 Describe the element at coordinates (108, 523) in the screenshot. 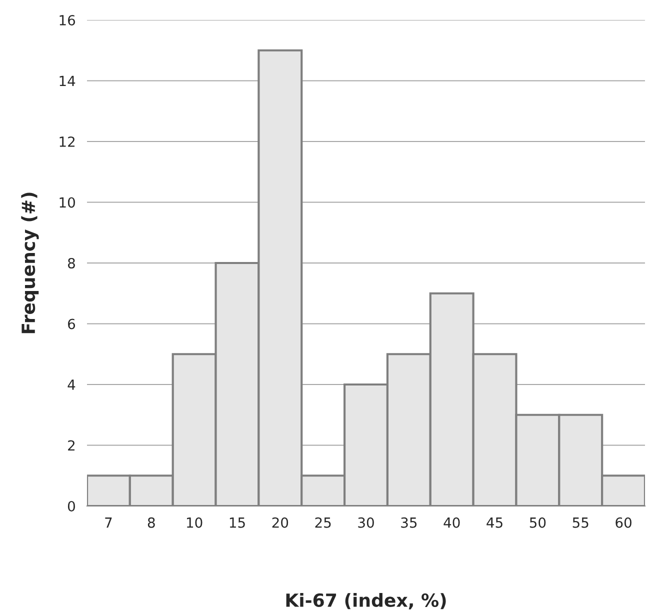

I see `x-tick-label: 7` at that location.